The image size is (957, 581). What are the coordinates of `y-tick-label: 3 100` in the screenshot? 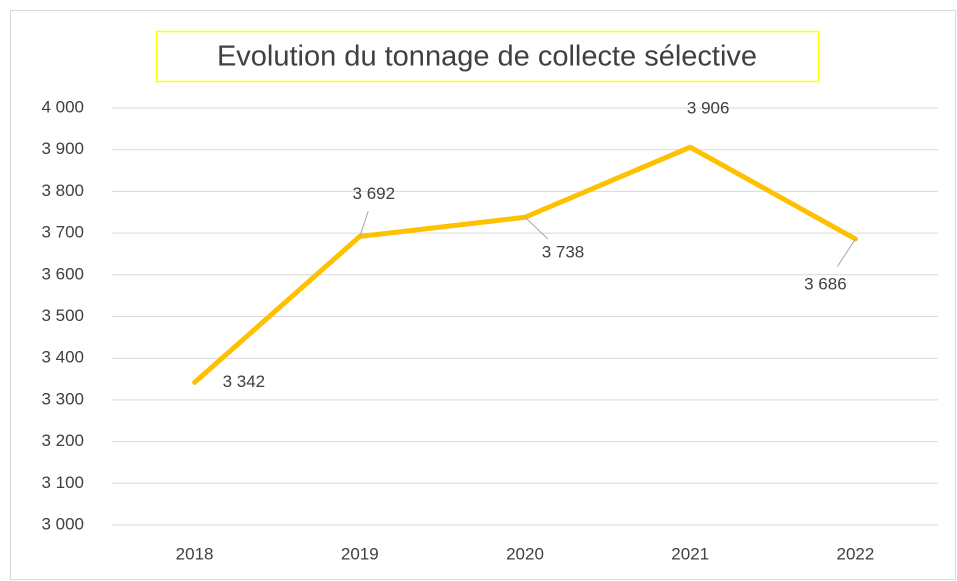 It's located at (62, 482).